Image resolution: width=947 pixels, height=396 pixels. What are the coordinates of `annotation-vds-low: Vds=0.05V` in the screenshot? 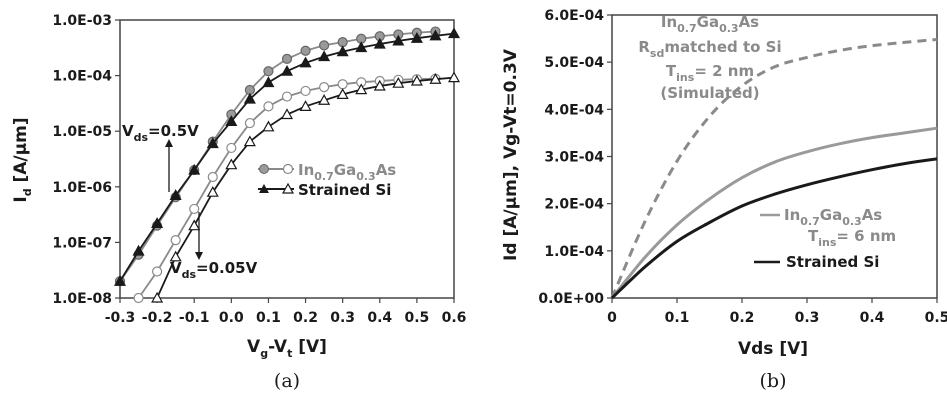 It's located at (214, 270).